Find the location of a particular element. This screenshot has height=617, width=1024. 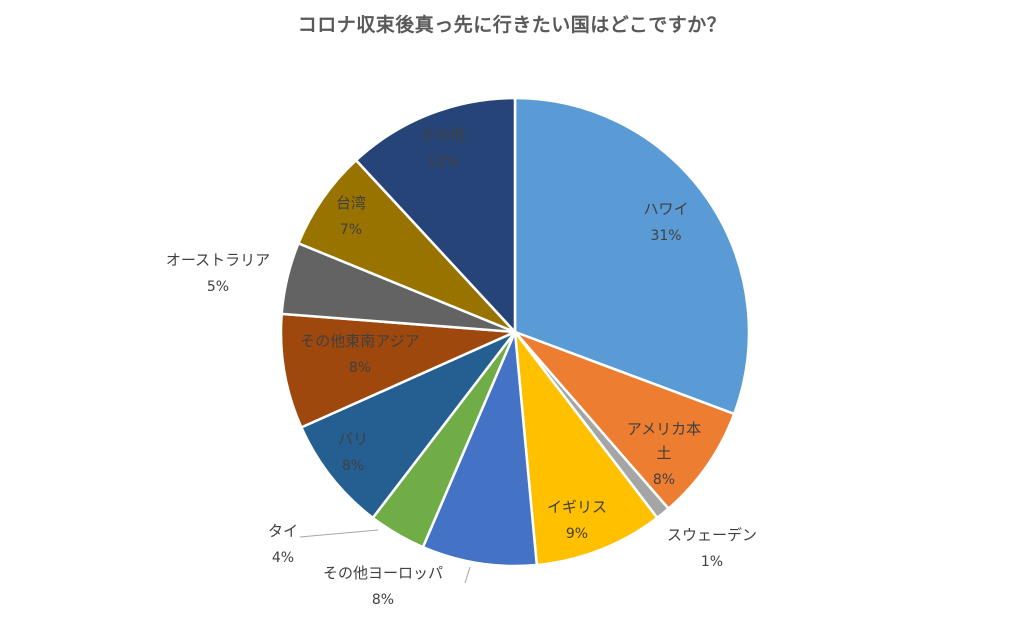

slice-label: その他 is located at coordinates (442, 135).